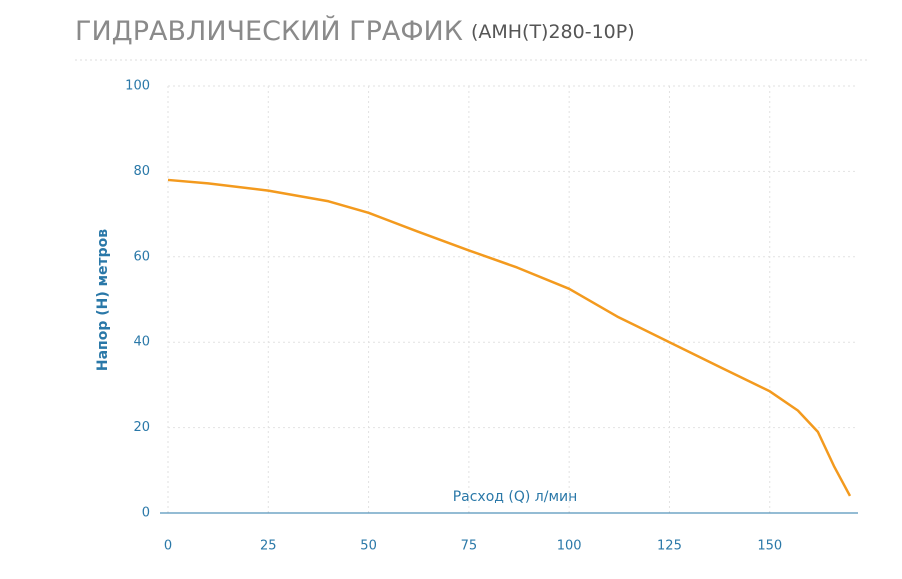  Describe the element at coordinates (141, 342) in the screenshot. I see `y-tick-label: 40` at that location.